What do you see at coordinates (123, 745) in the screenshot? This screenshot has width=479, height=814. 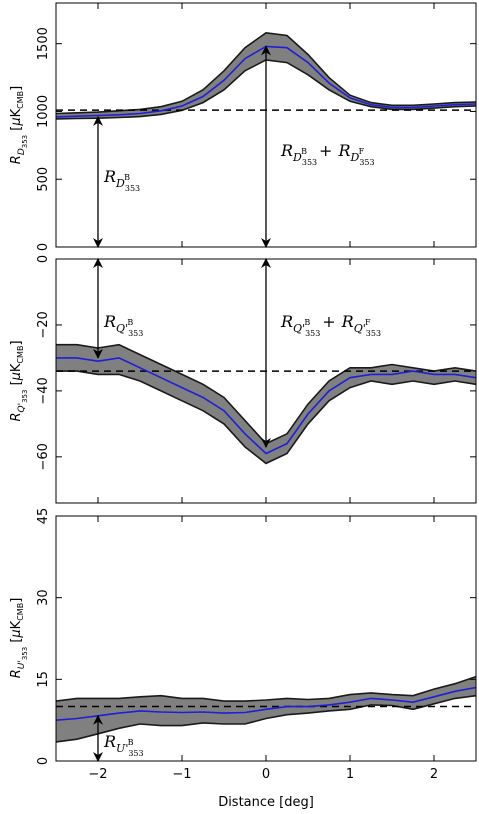 I see `annotation-background: RU'353B` at bounding box center [123, 745].